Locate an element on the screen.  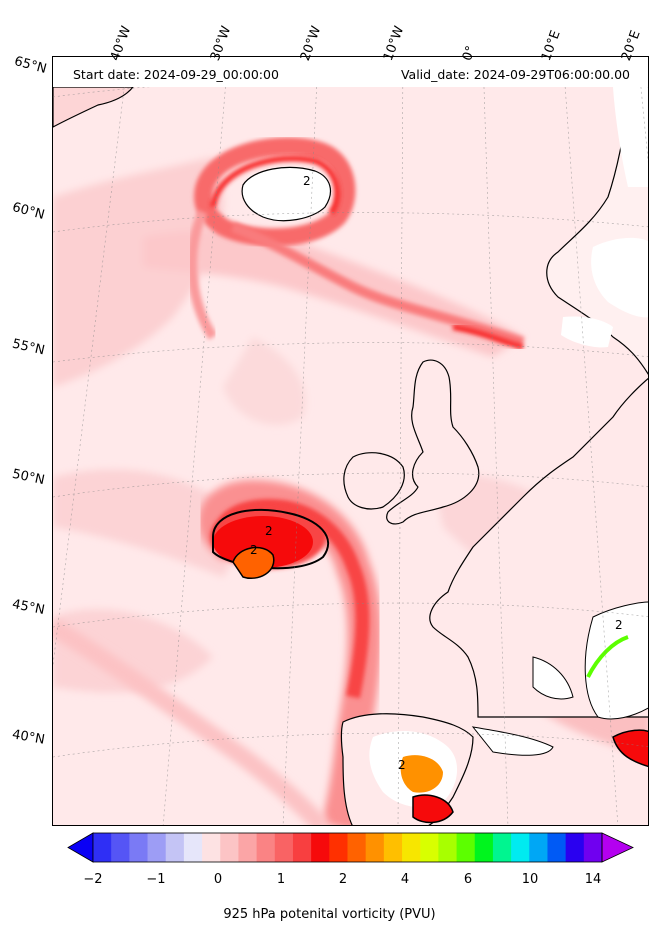
iberia is located at coordinates (494, 713).